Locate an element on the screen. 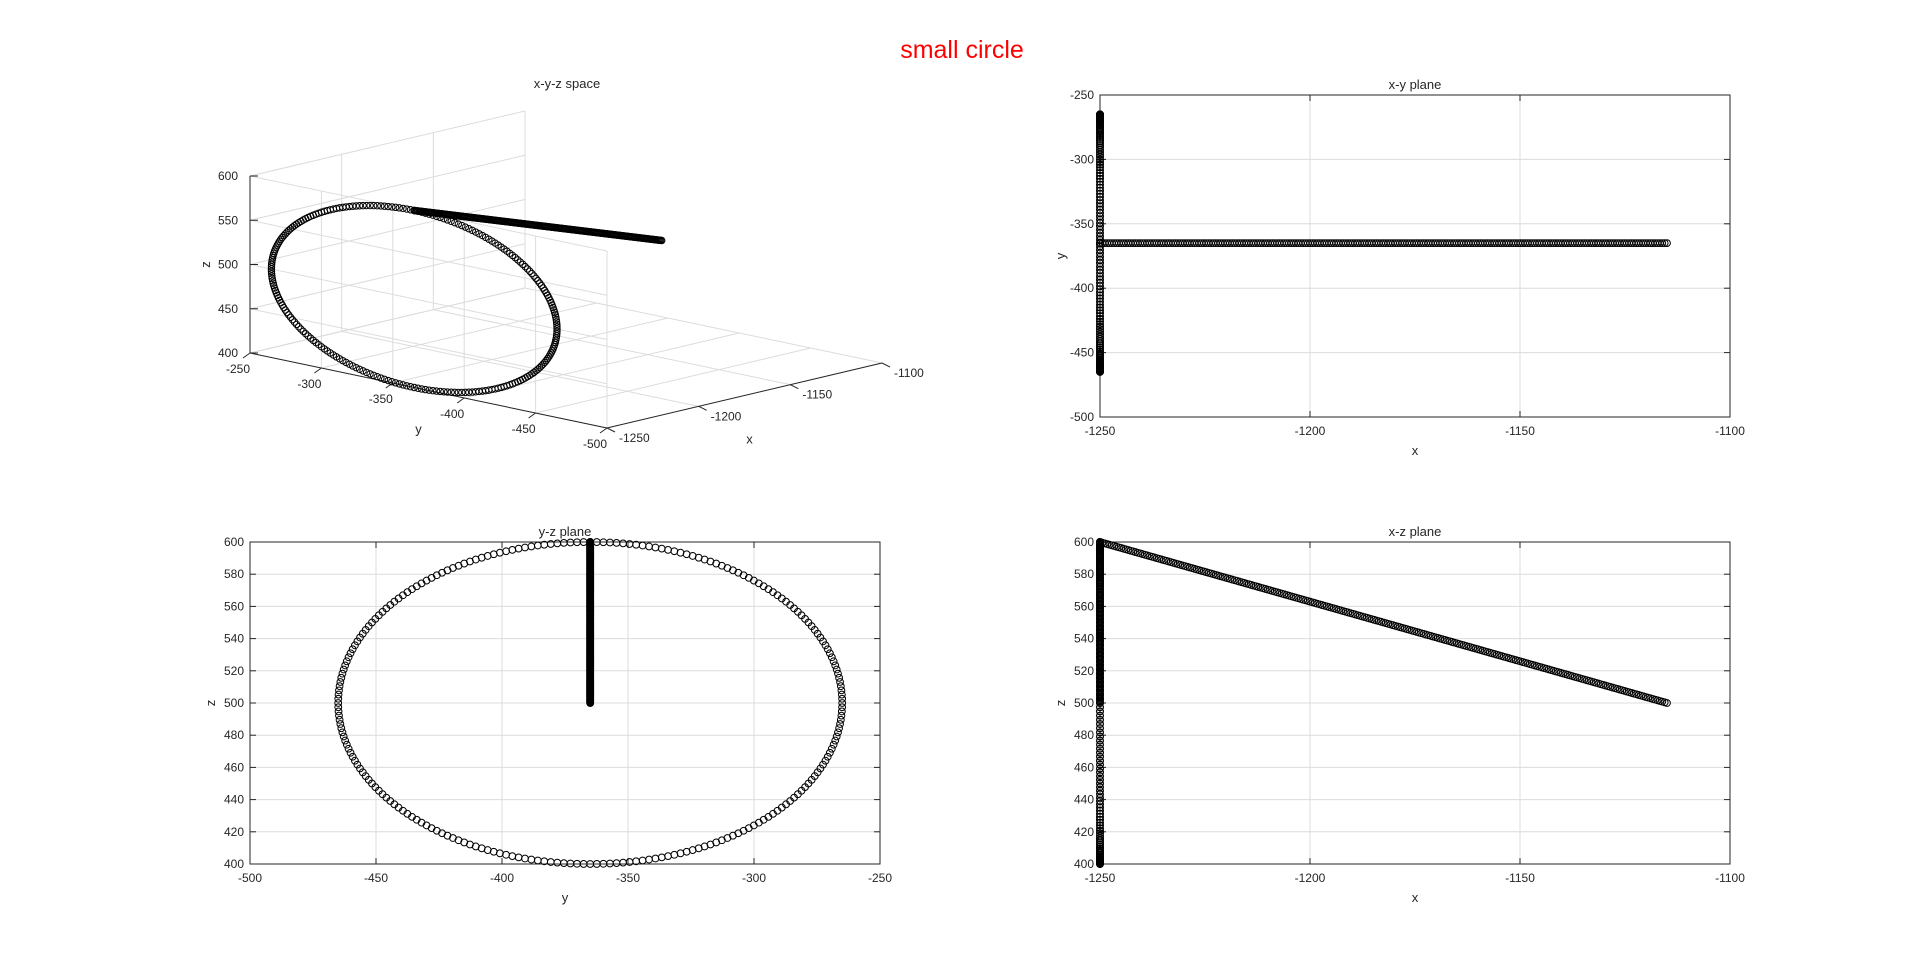 The height and width of the screenshot is (962, 1920). y-tick-label: -350 is located at coordinates (381, 399).